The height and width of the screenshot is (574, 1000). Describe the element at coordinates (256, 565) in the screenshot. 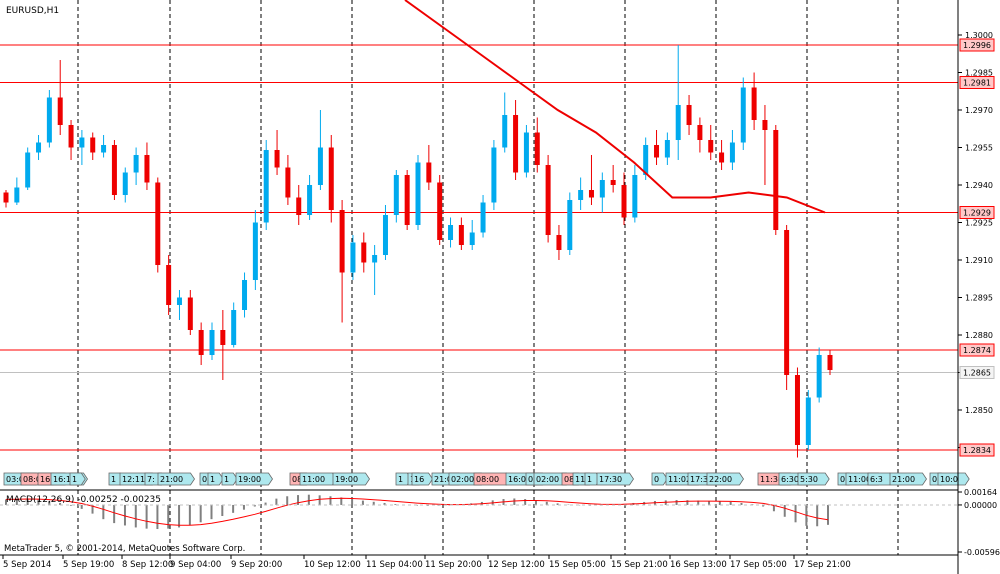

I see `time-tick-label: 9 Sep 20:00` at that location.